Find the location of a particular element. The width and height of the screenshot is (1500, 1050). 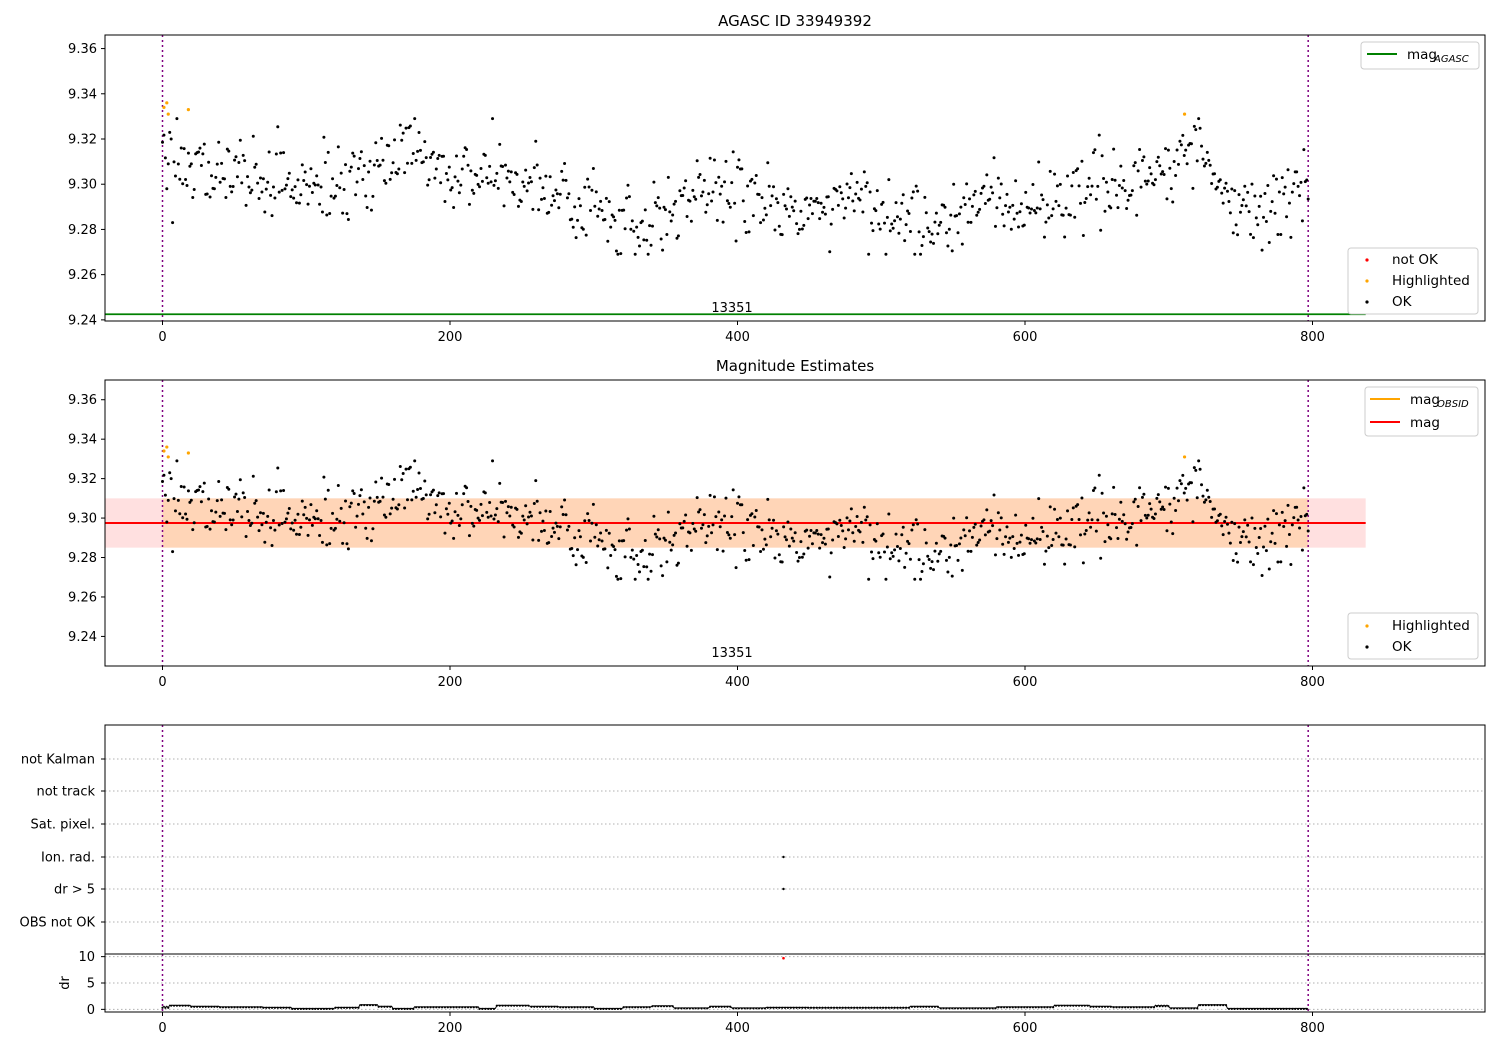

dr-ytick-label-0: 0 is located at coordinates (91, 1010).